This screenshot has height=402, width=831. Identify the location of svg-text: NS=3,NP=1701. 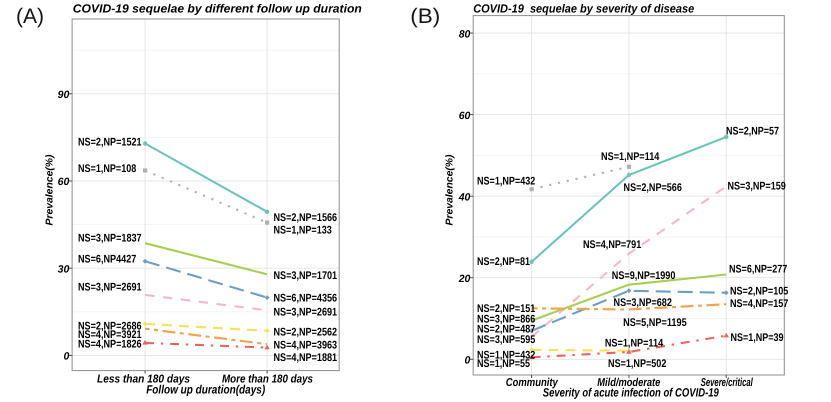
(306, 276).